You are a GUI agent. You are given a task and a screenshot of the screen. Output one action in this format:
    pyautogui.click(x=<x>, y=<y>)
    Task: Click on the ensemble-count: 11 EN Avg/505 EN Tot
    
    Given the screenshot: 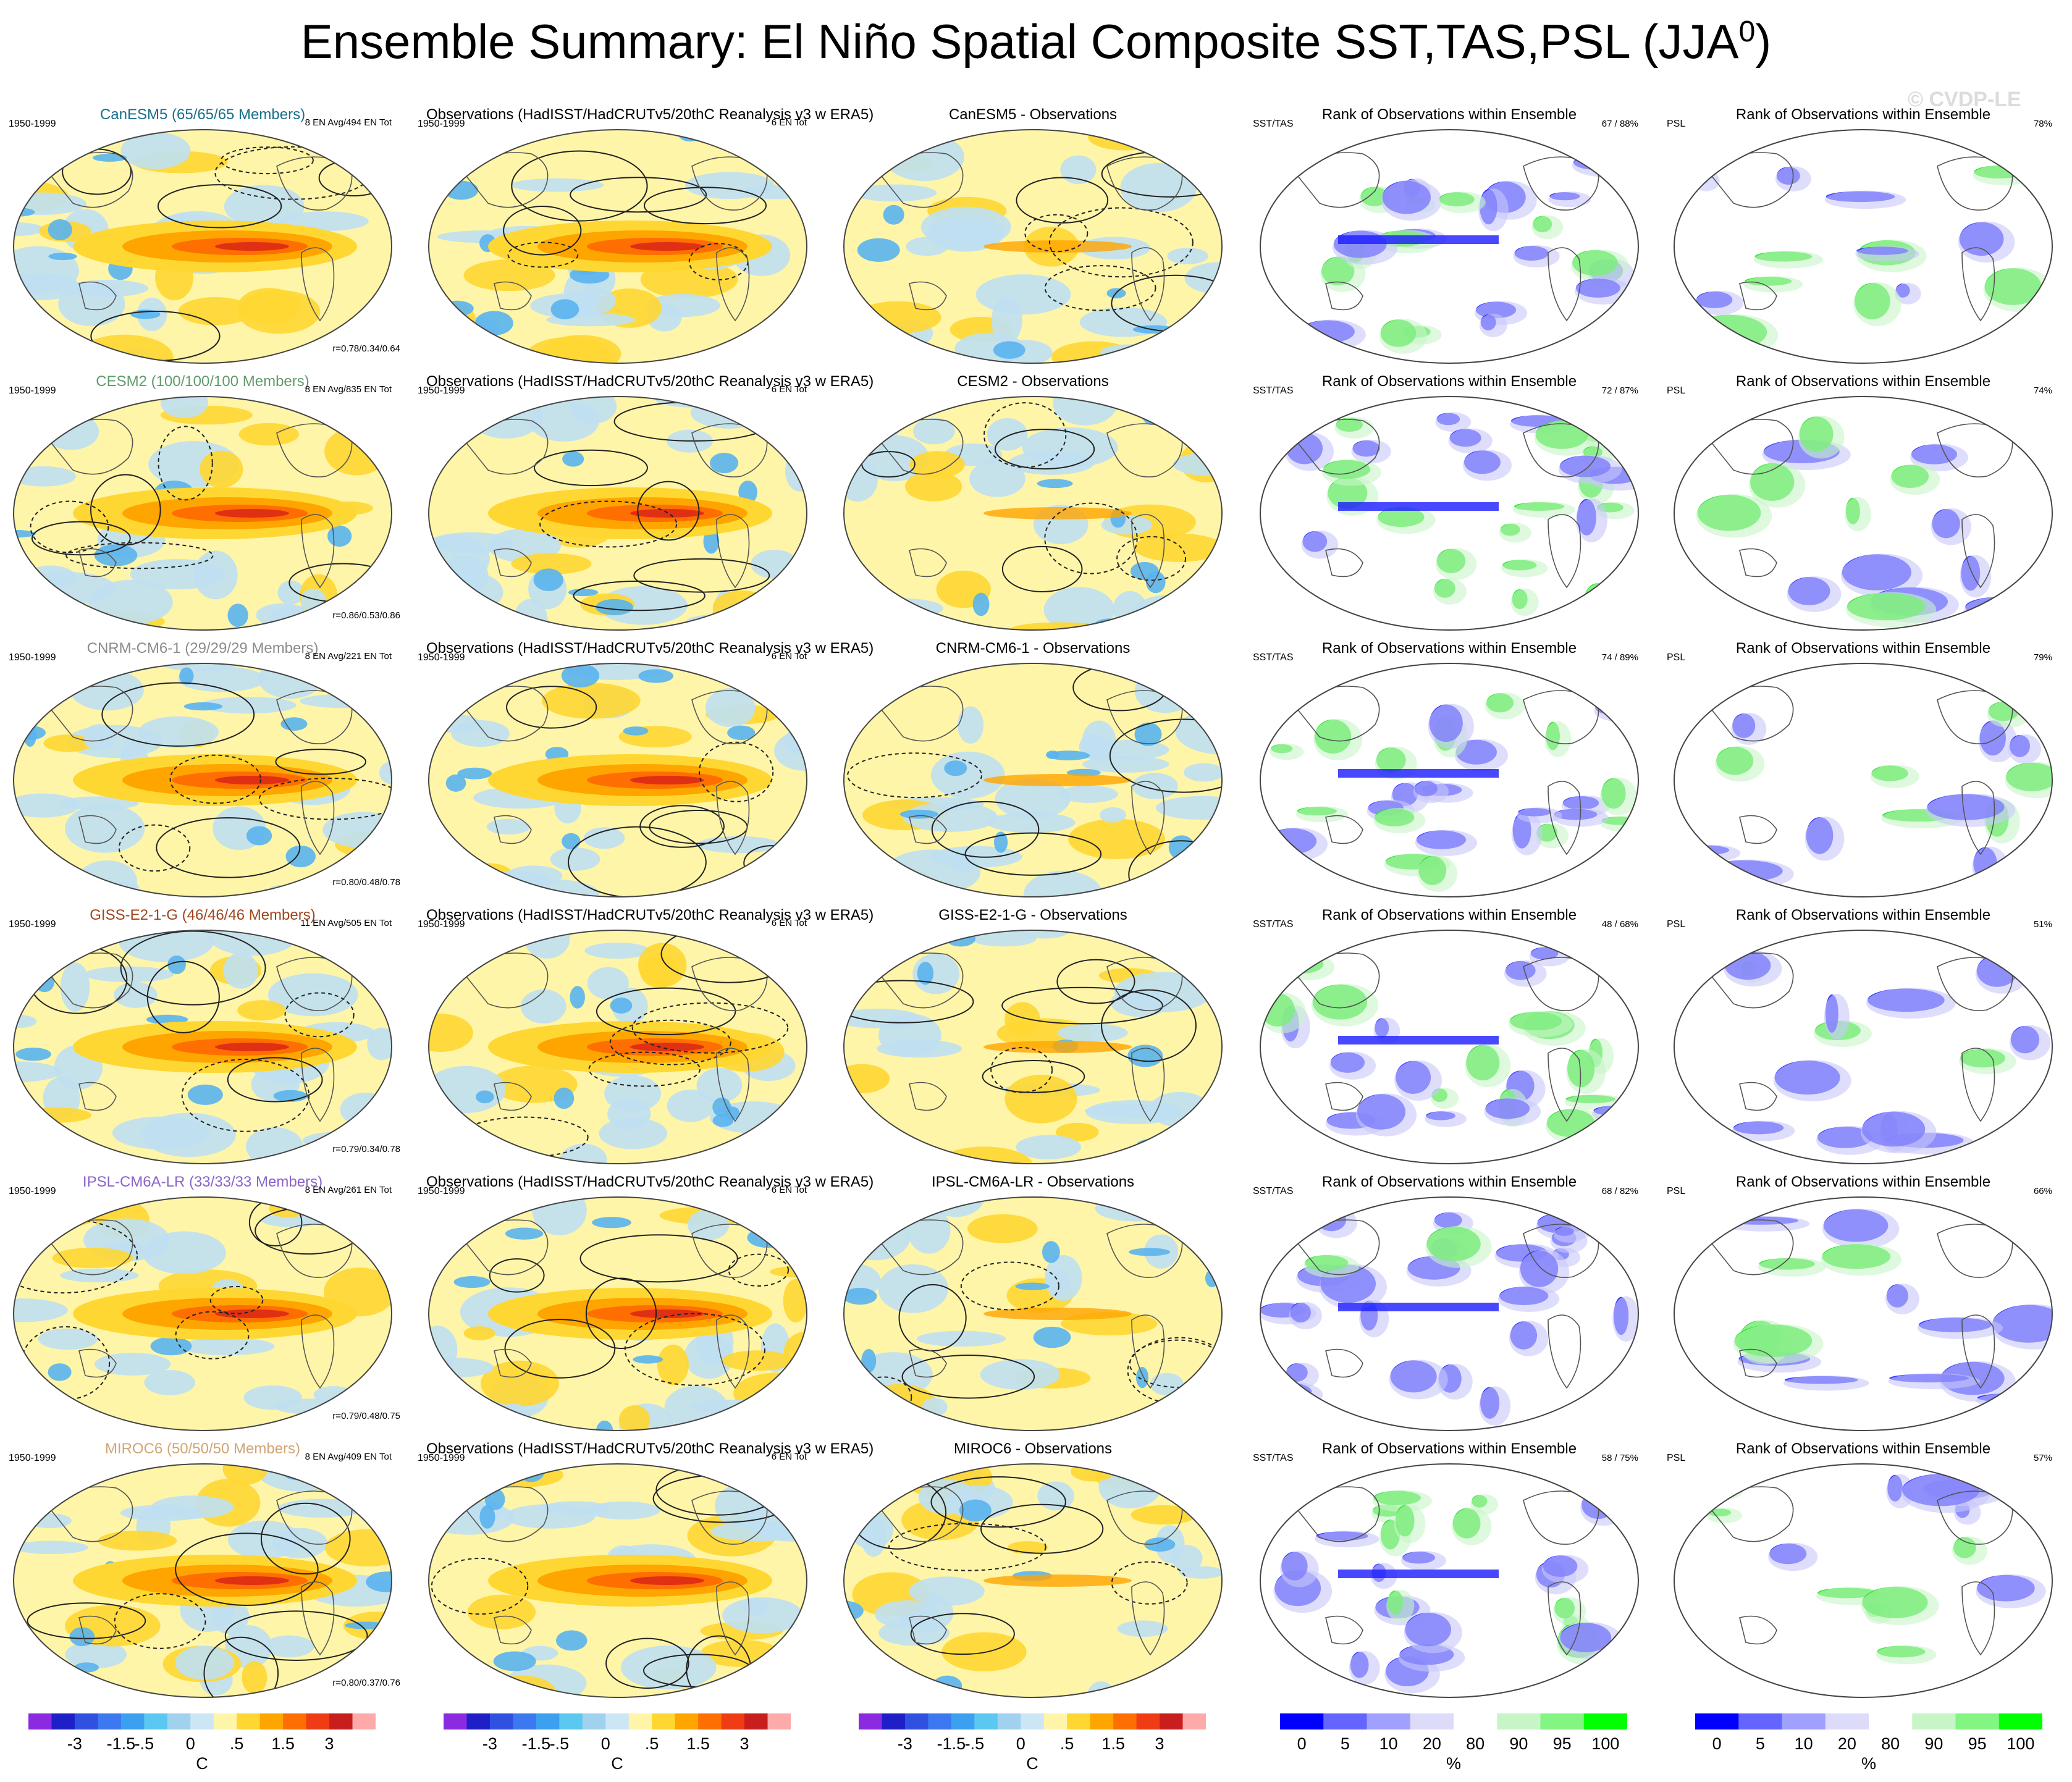 What is the action you would take?
    pyautogui.click(x=346, y=923)
    